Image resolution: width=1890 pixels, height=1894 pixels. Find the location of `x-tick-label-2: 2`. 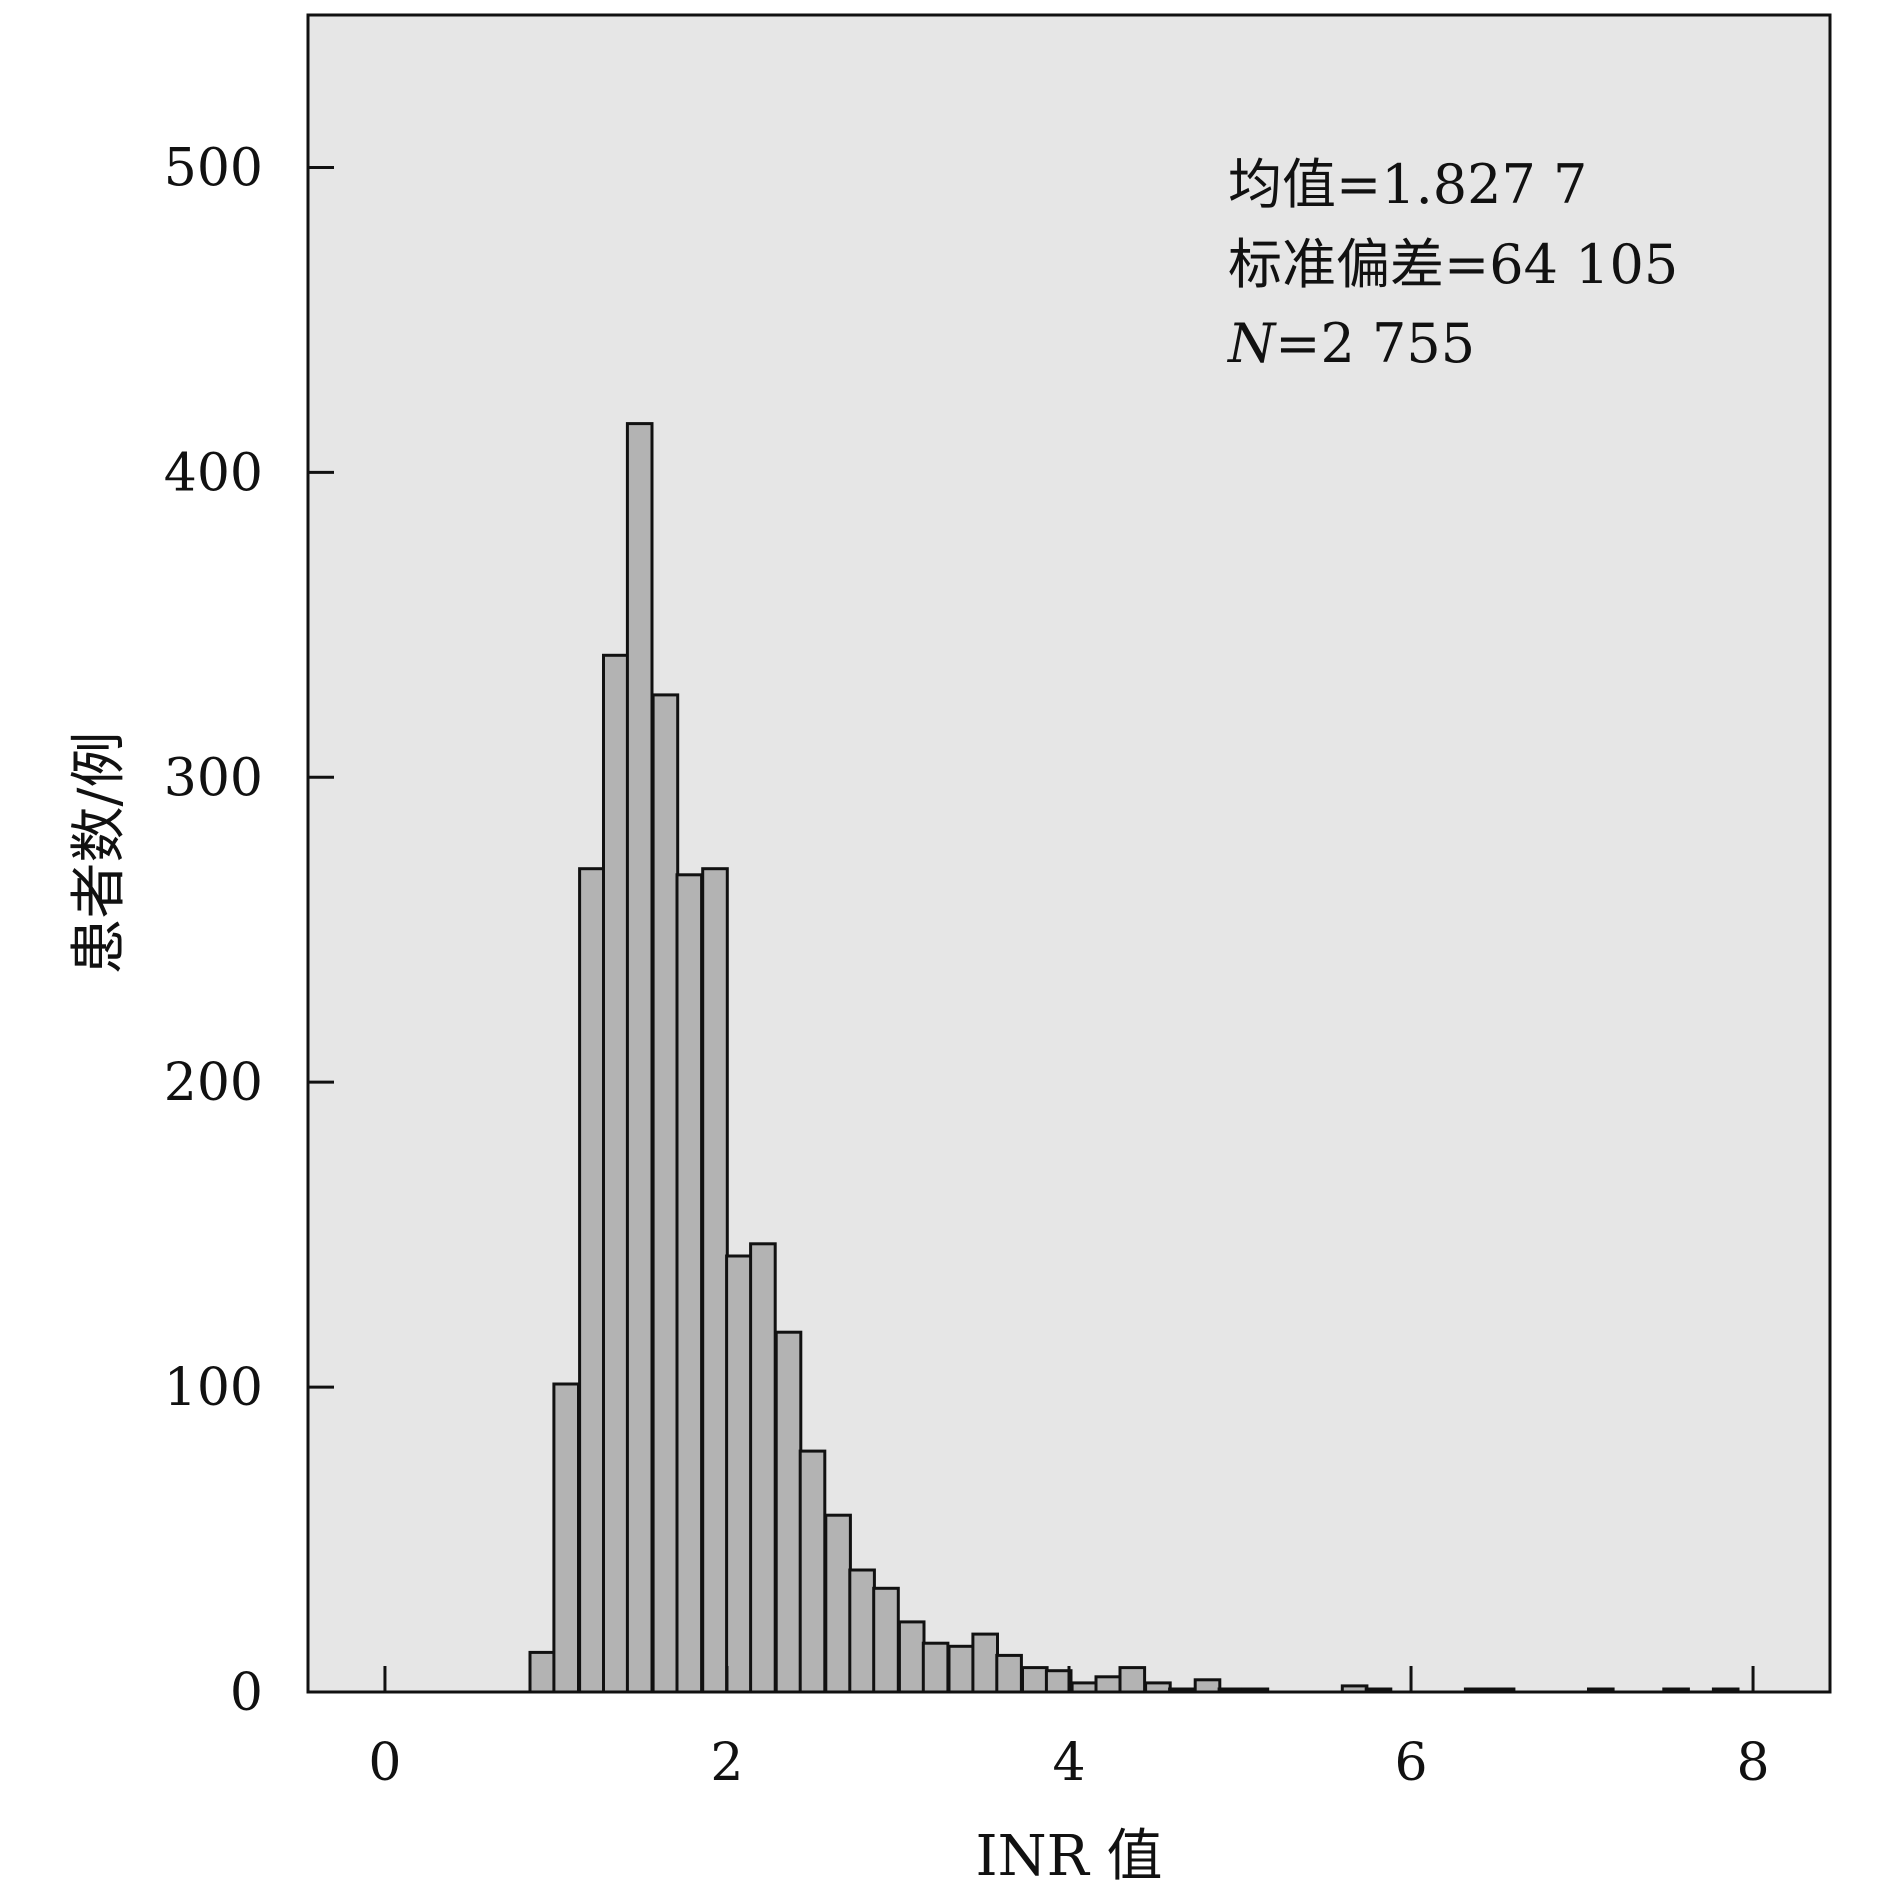

x-tick-label-2: 2 is located at coordinates (726, 1763).